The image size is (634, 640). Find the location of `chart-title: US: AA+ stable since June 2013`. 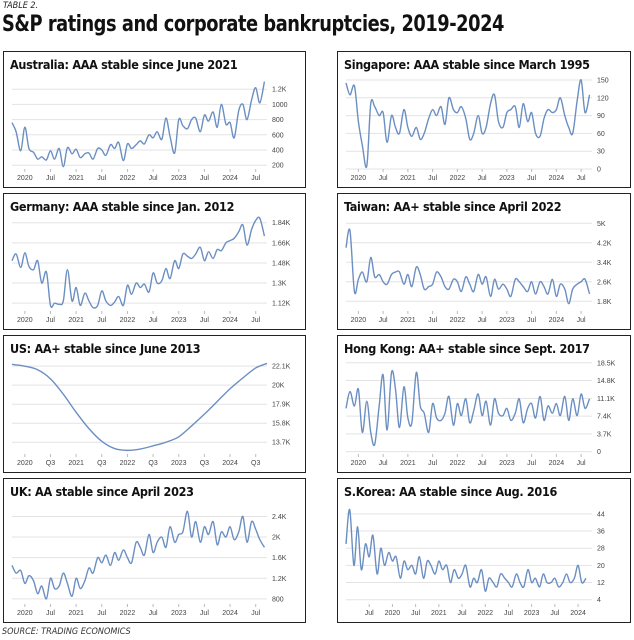

chart-title: US: AA+ stable since June 2013 is located at coordinates (105, 348).